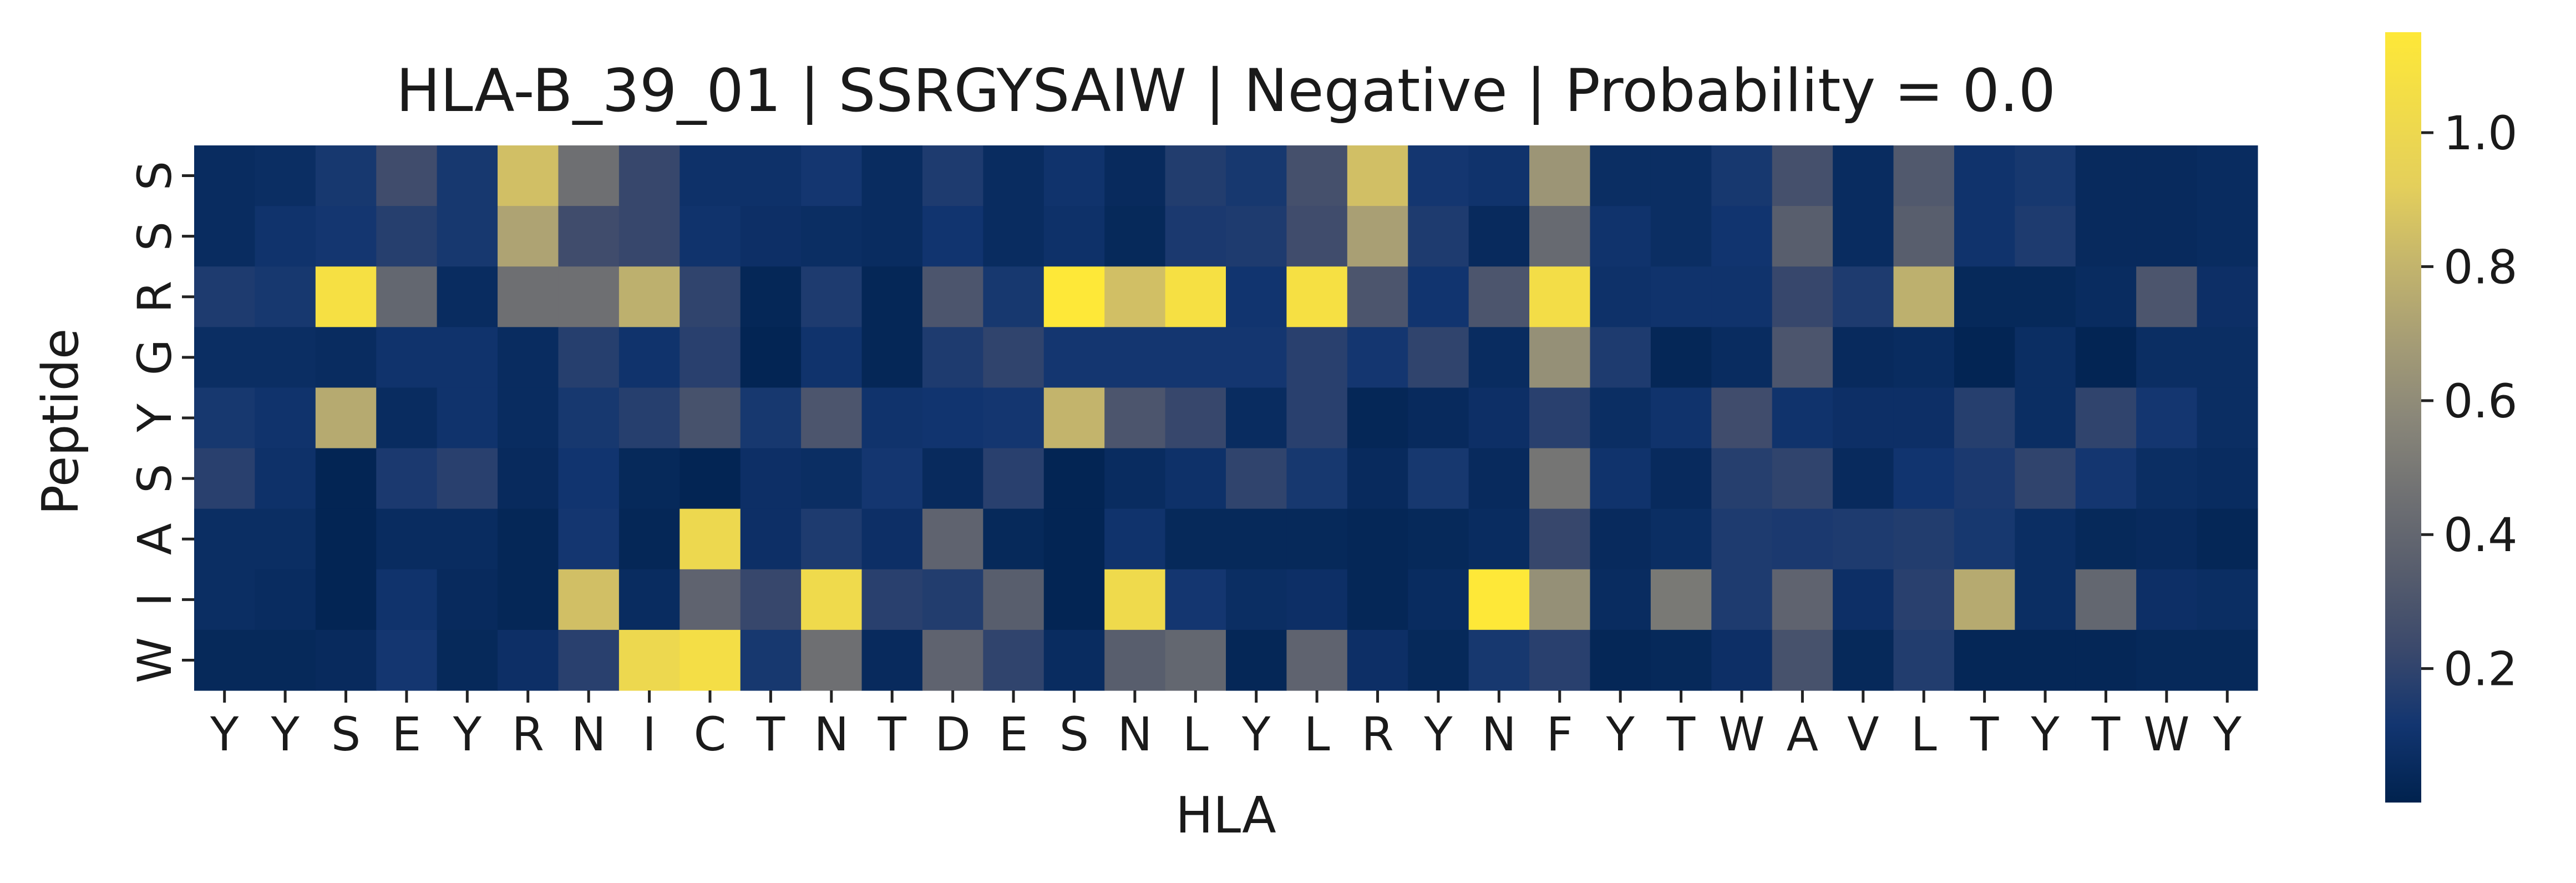  What do you see at coordinates (155, 357) in the screenshot?
I see `y-tick-label: G` at bounding box center [155, 357].